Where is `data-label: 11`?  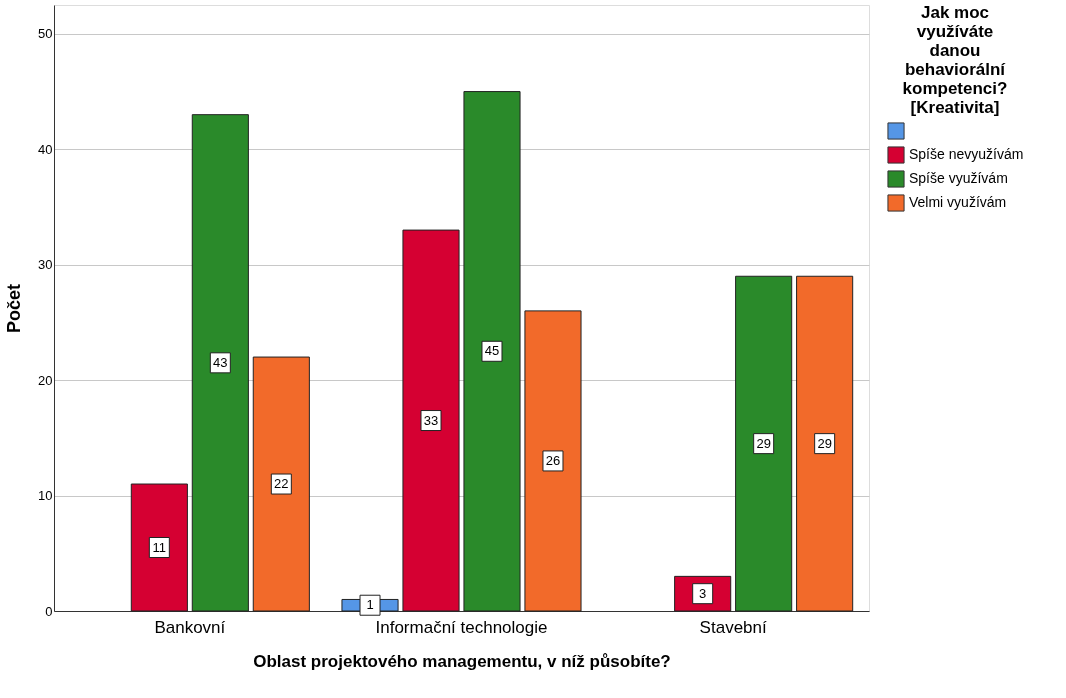
data-label: 11 is located at coordinates (159, 547).